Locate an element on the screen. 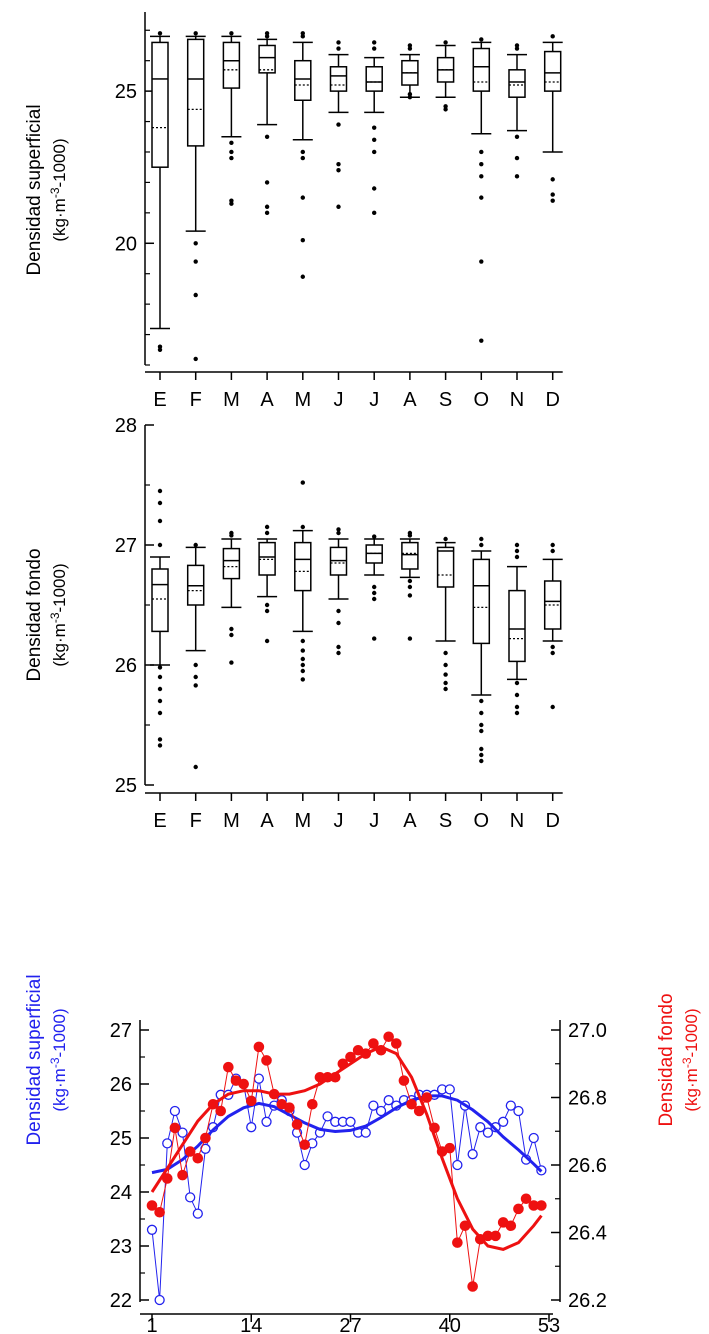 Image resolution: width=709 pixels, height=1334 pixels. x-tick-label: S is located at coordinates (445, 400).